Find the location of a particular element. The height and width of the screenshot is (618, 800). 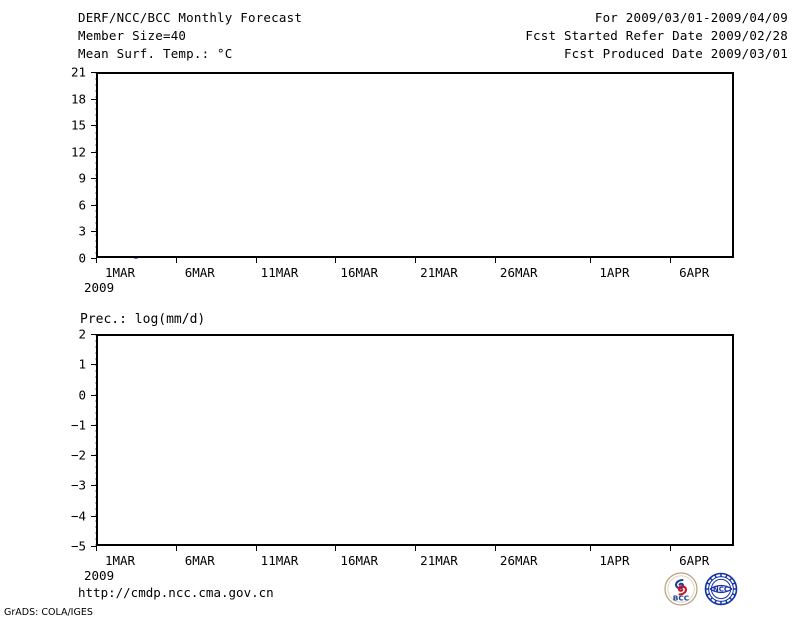

prec-panel-title: Prec.: log(mm/d) is located at coordinates (143, 319).